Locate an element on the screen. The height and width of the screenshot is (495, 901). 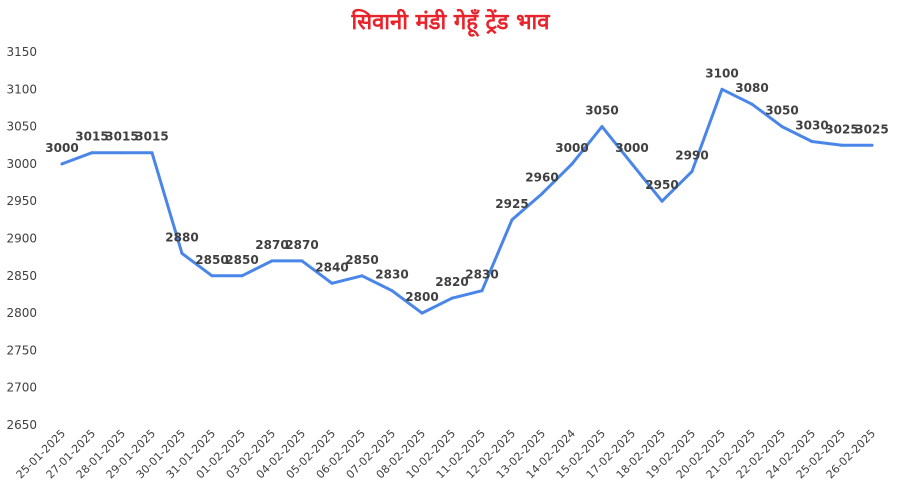
data-label: 2990 is located at coordinates (691, 155).